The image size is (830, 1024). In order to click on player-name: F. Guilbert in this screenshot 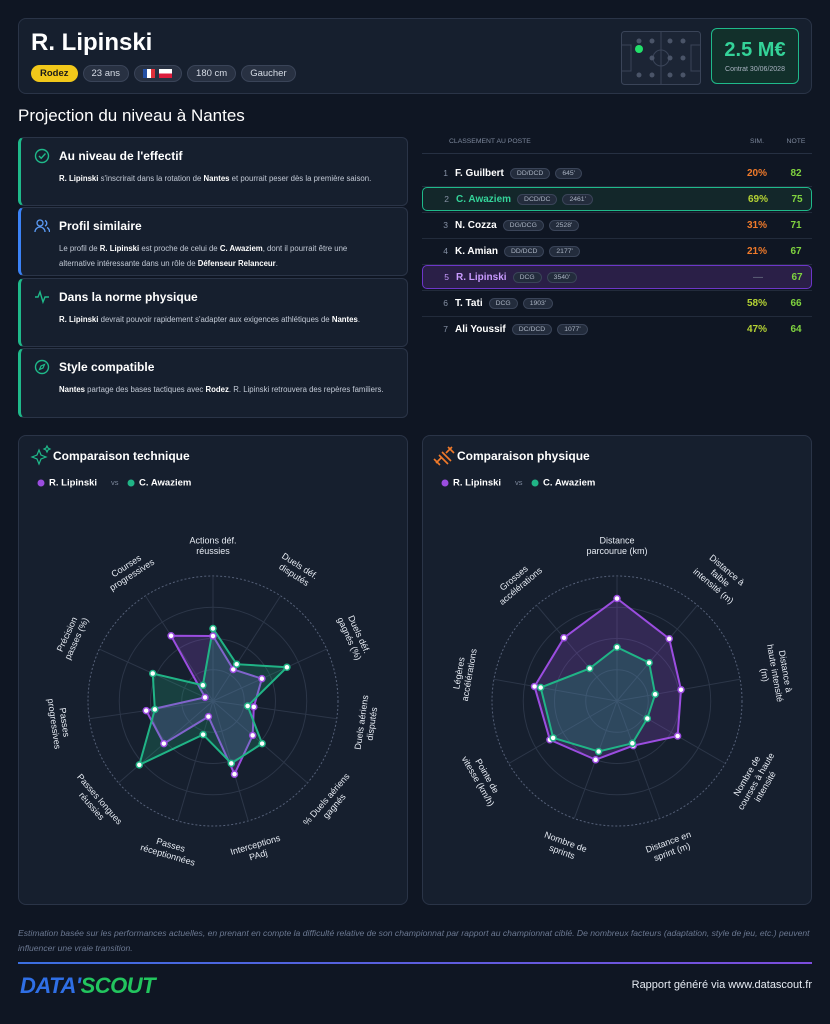, I will do `click(479, 173)`.